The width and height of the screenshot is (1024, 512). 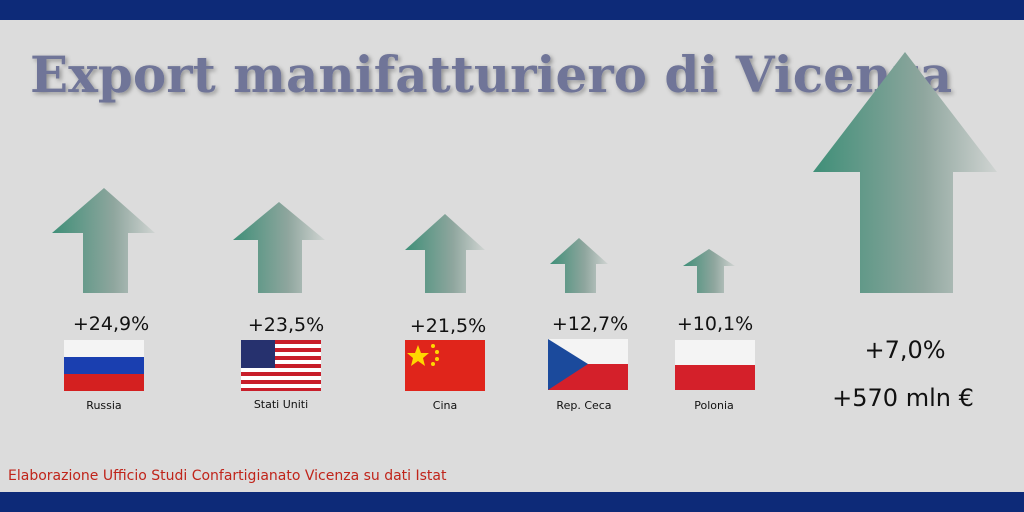 I want to click on total-change: +7,0%, so click(x=904, y=350).